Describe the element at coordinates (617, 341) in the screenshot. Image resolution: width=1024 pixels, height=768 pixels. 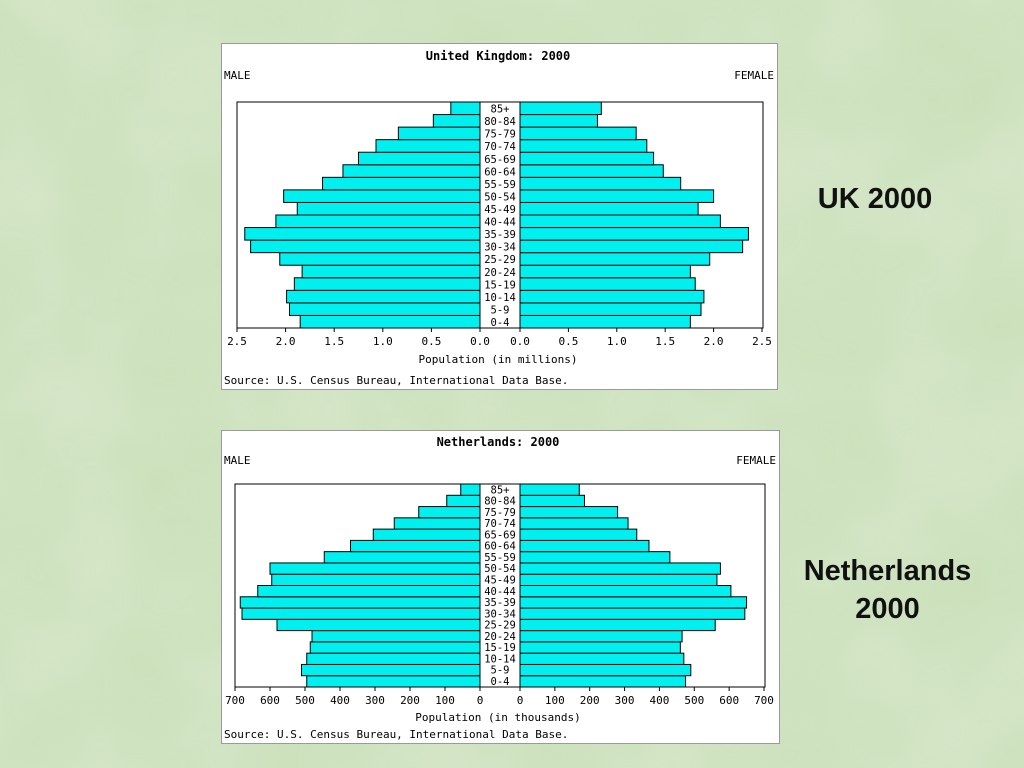
I see `female-tick-label: 1.0` at that location.